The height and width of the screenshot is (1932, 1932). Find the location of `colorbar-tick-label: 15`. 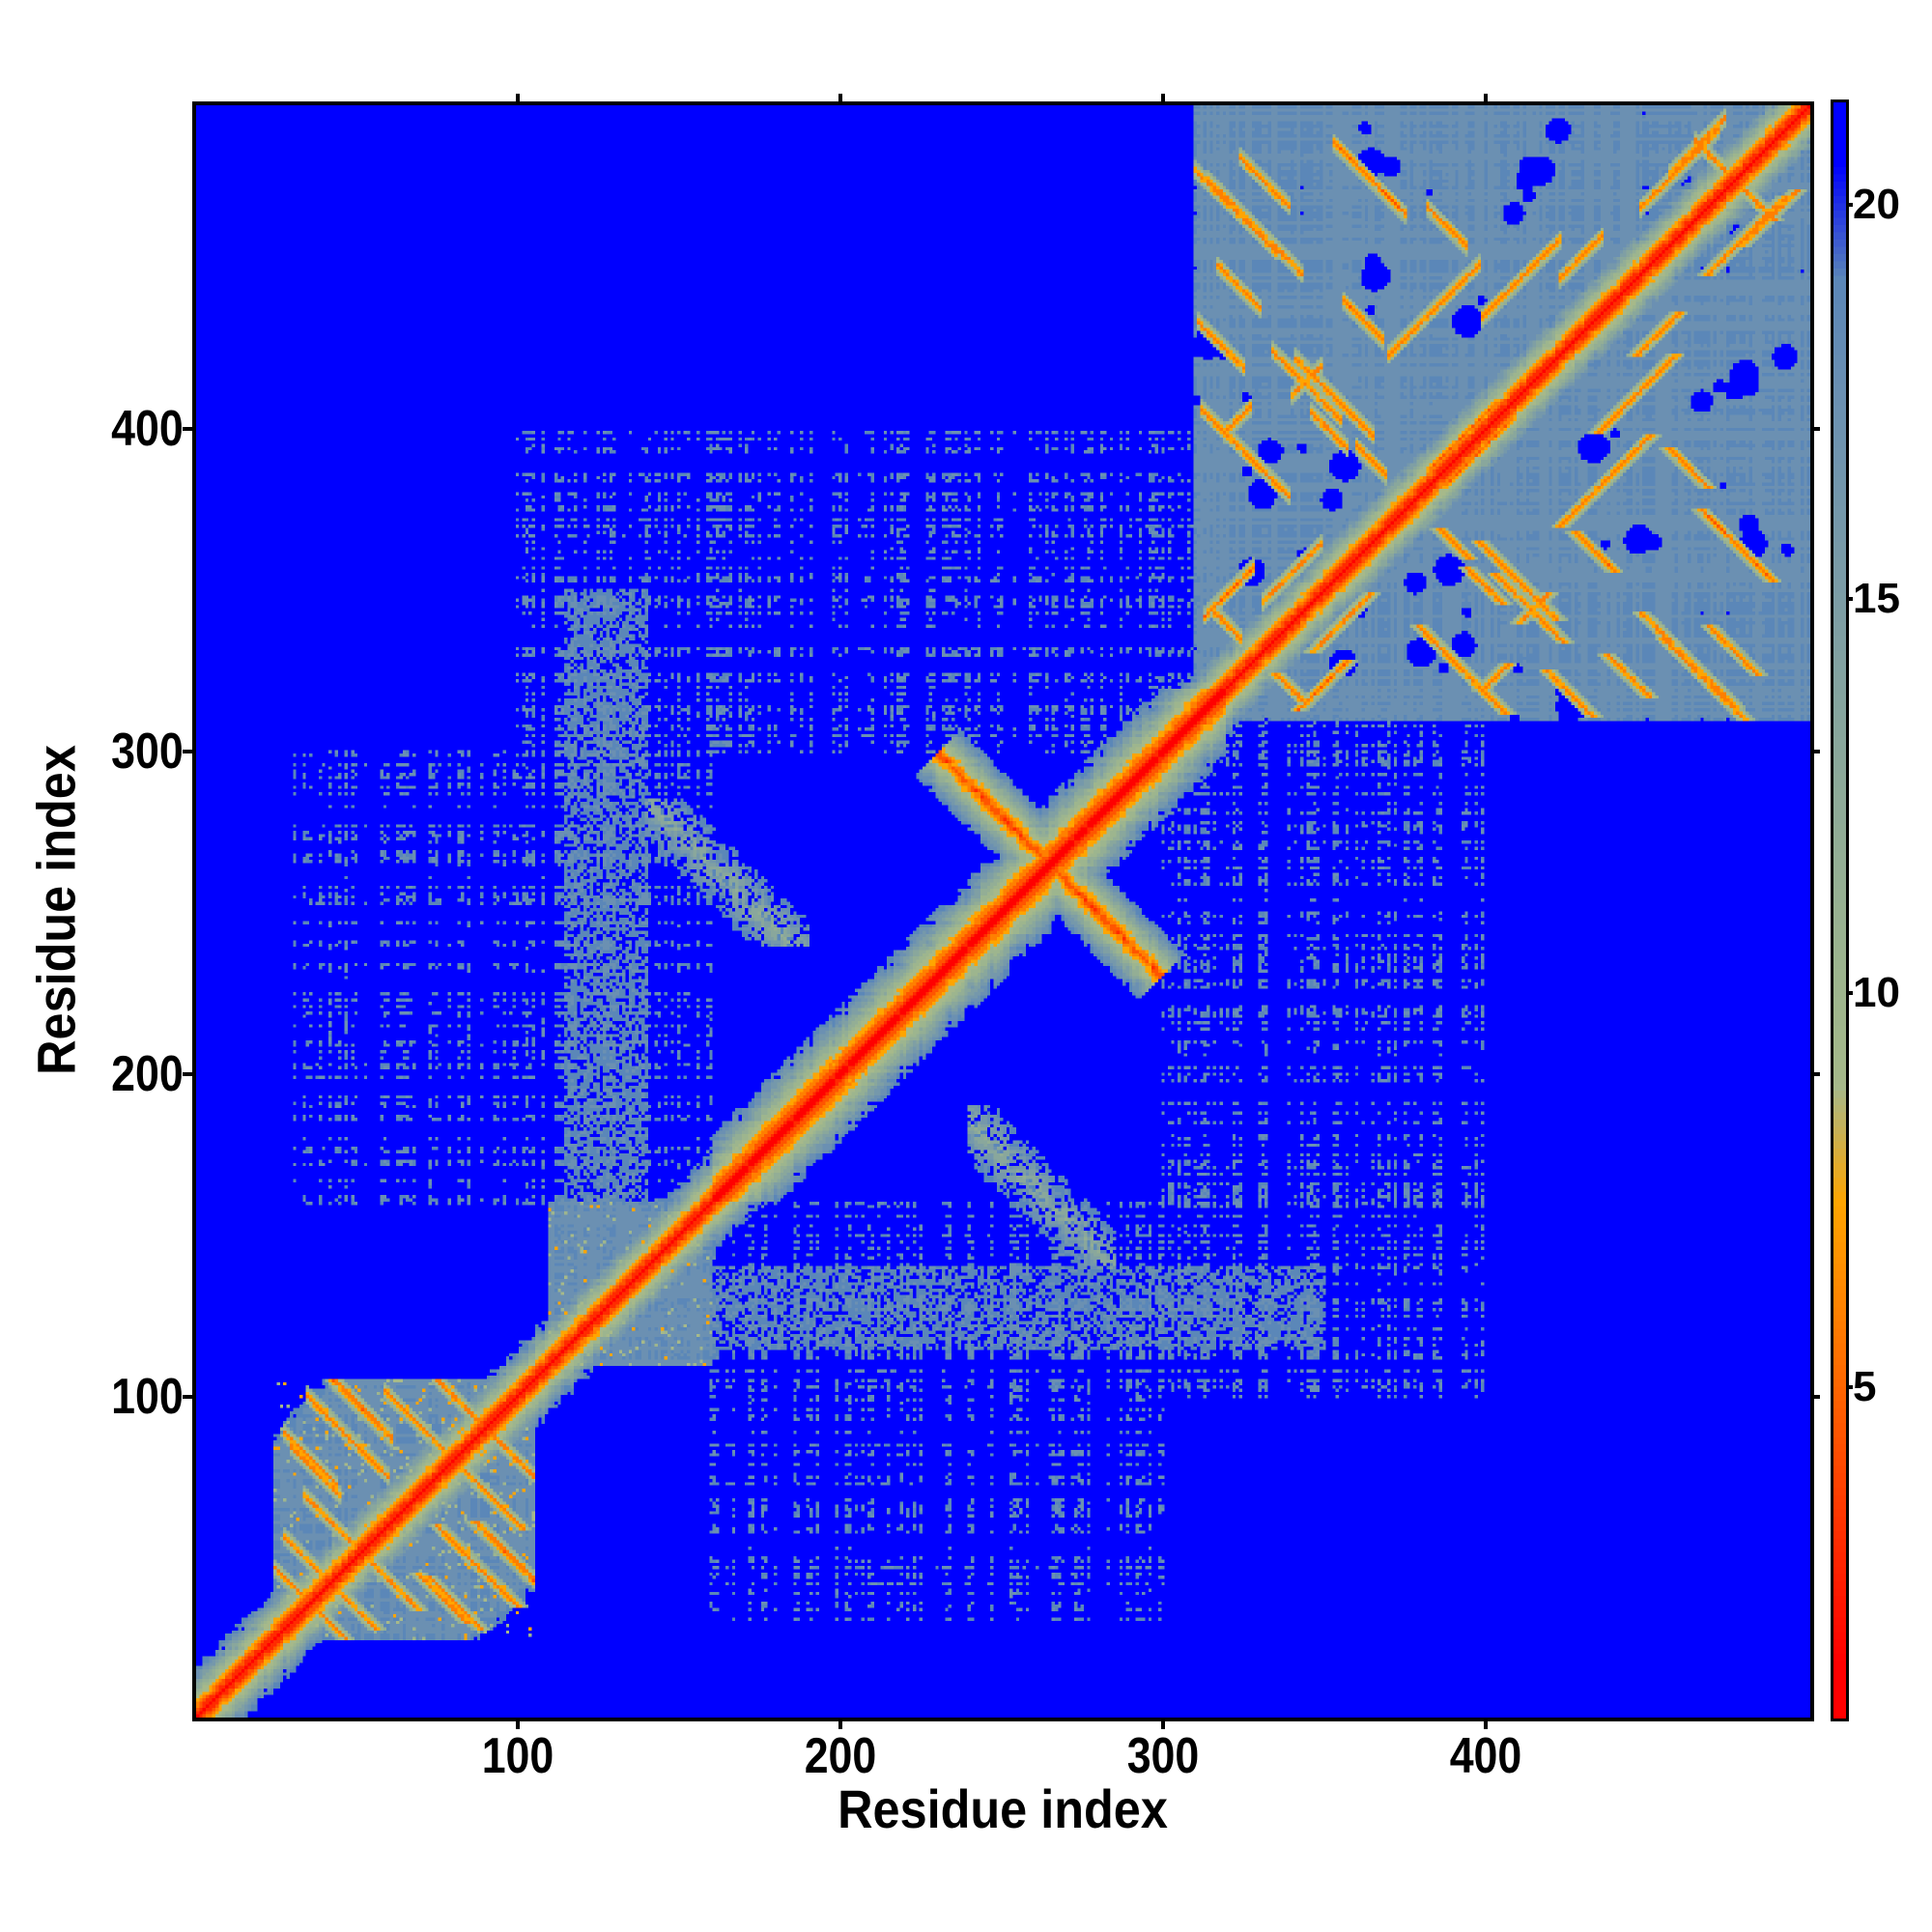

colorbar-tick-label: 15 is located at coordinates (1876, 599).